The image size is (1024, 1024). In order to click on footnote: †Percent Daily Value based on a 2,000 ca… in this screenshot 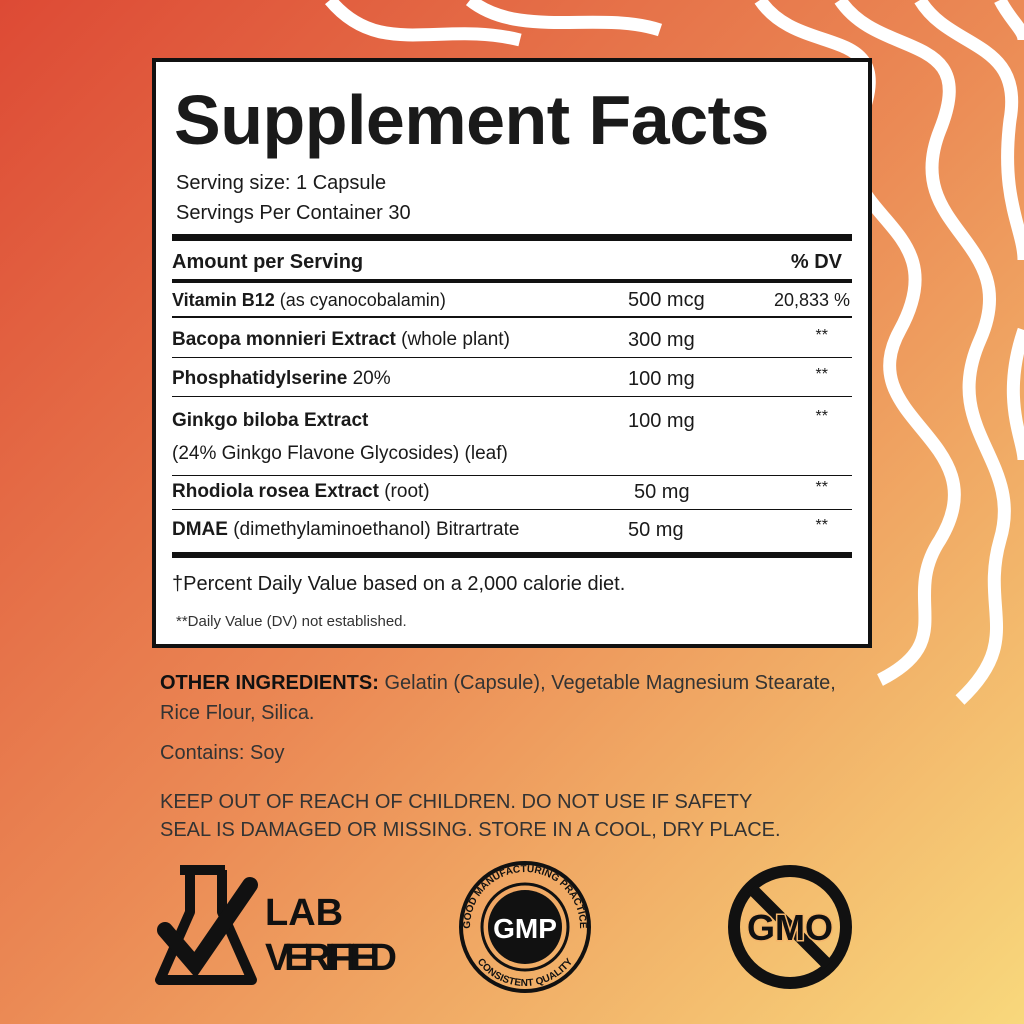, I will do `click(399, 584)`.